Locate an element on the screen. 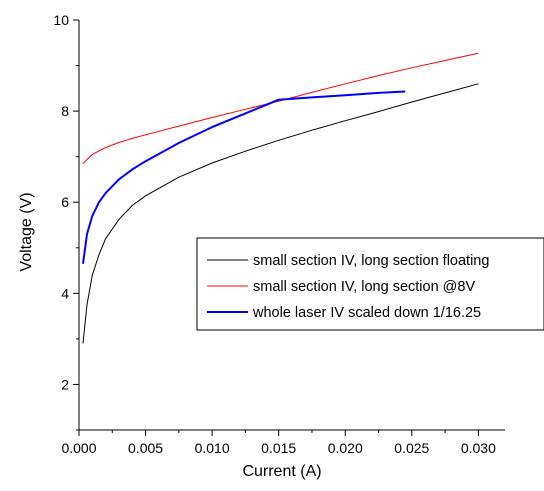  y-tick-label: 8 is located at coordinates (65, 111).